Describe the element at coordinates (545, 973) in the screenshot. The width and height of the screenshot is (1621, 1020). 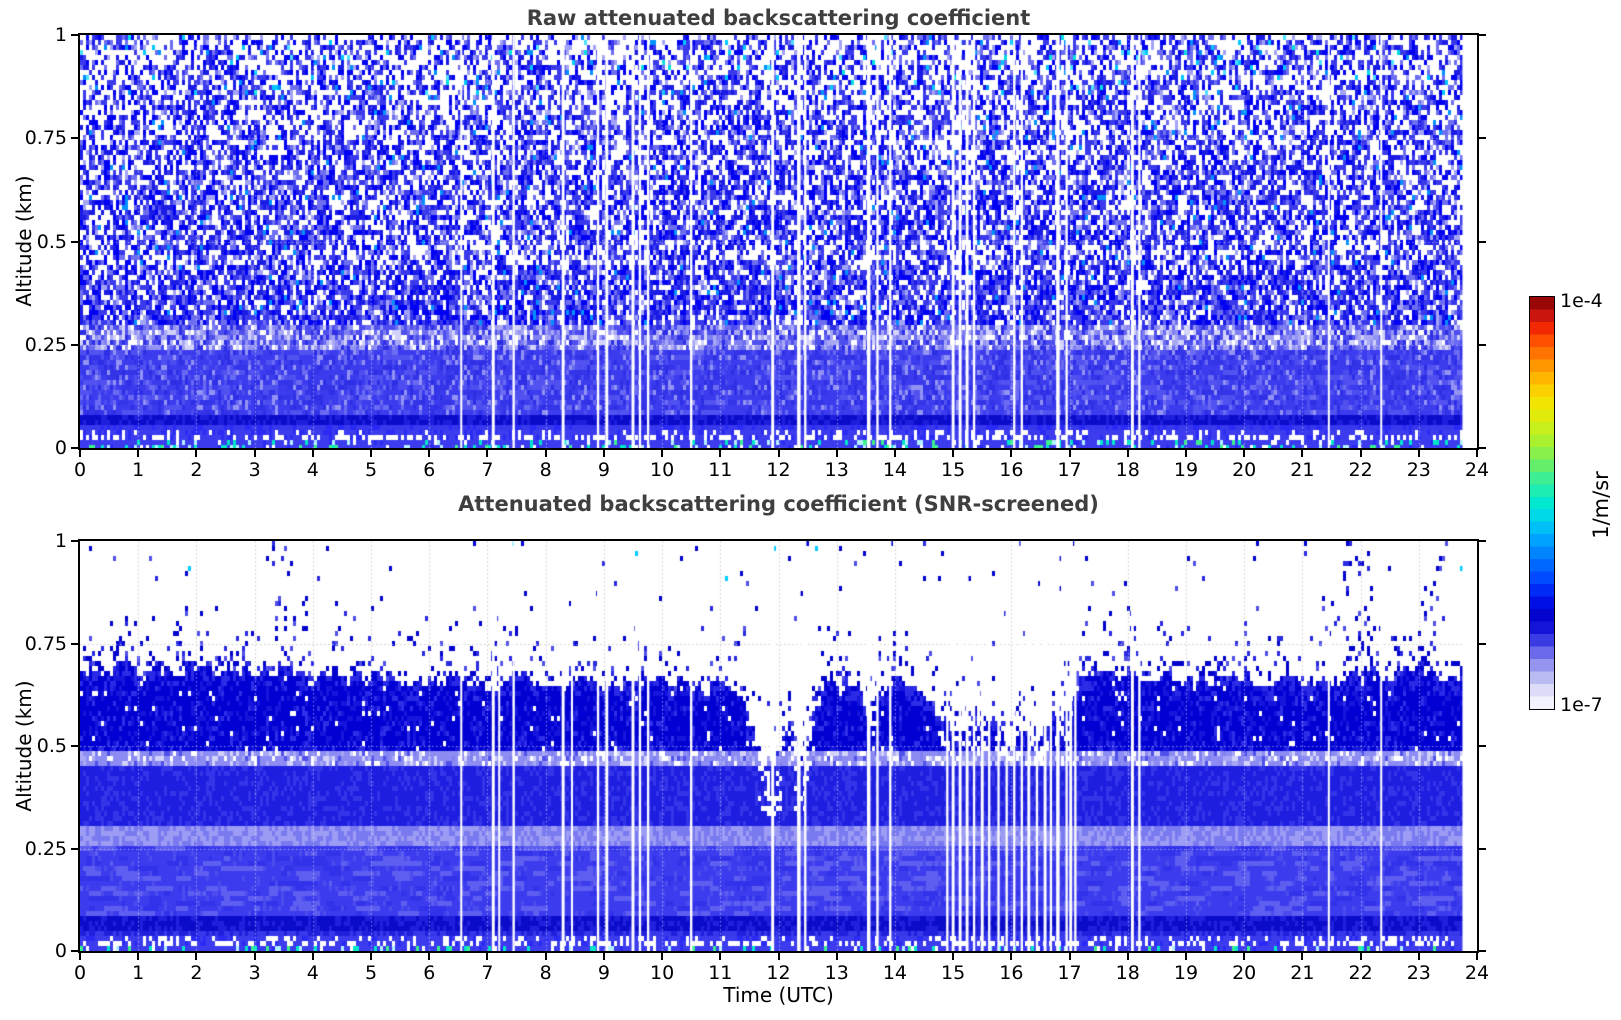
I see `x-tick-label: 8` at that location.